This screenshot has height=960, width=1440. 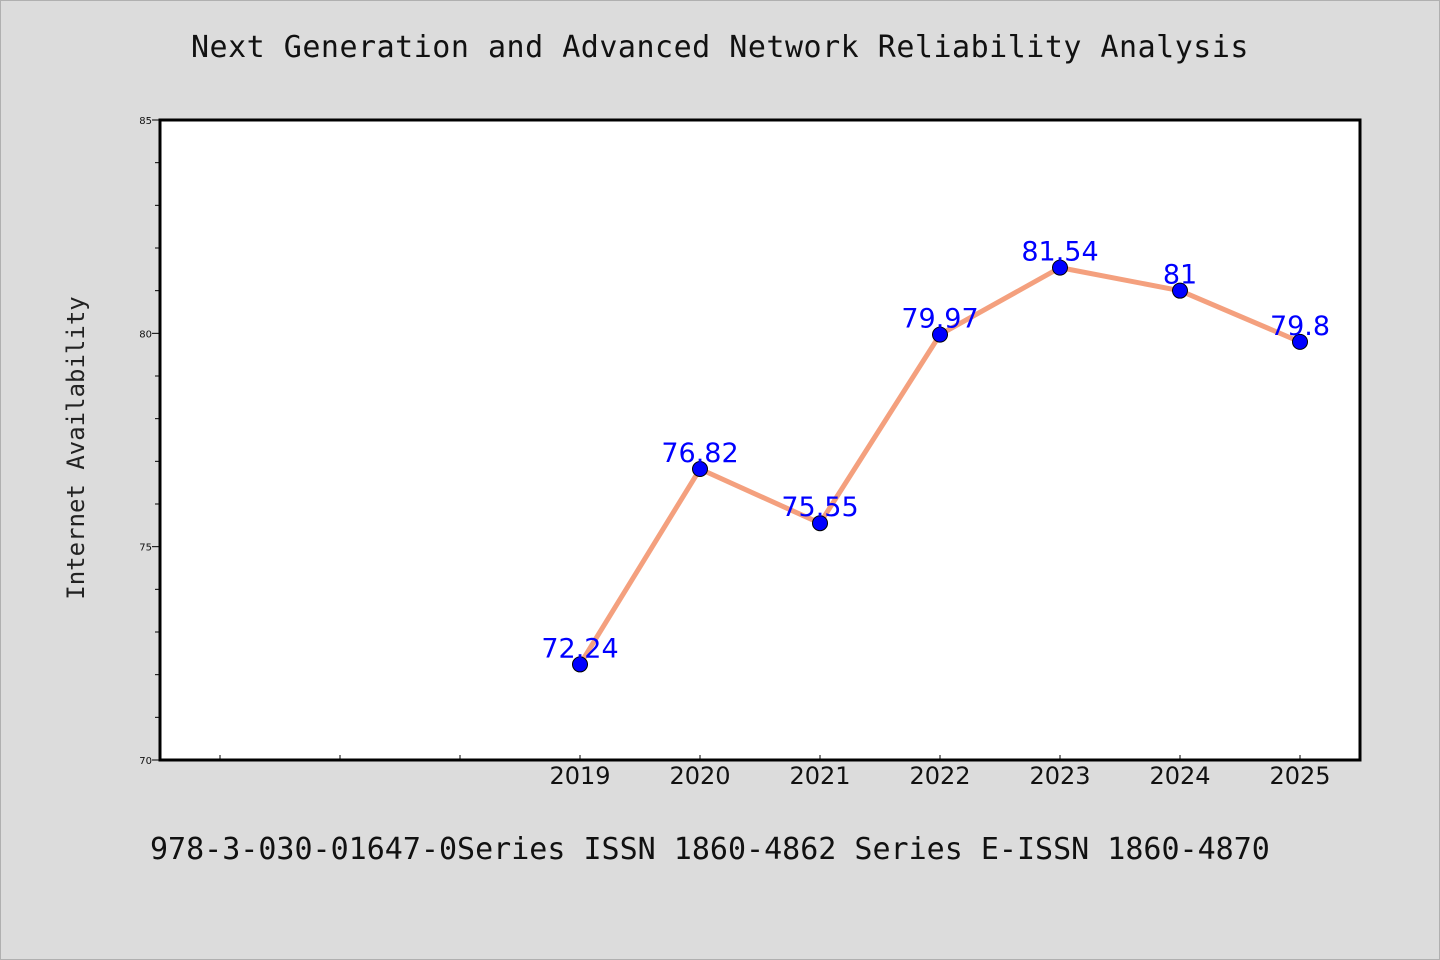 I want to click on x-tick-label: 2022, so click(x=939, y=776).